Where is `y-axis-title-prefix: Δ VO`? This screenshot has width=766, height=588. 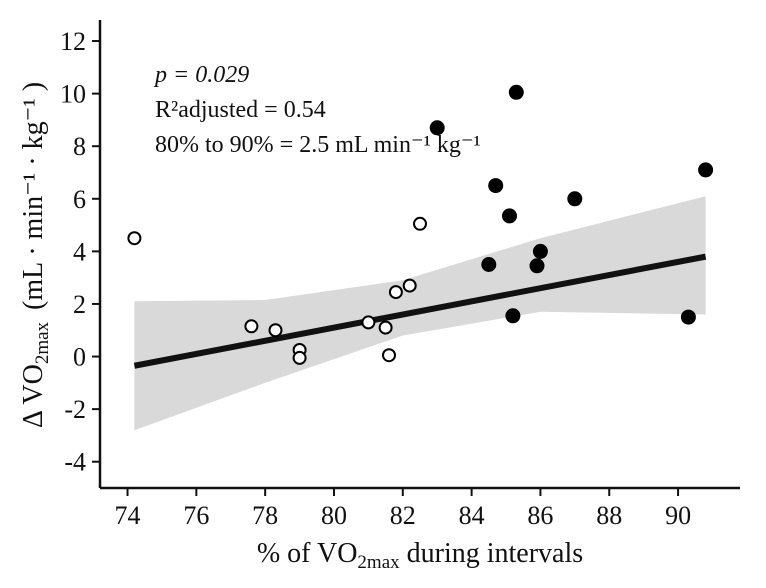
y-axis-title-prefix: Δ VO is located at coordinates (33, 396).